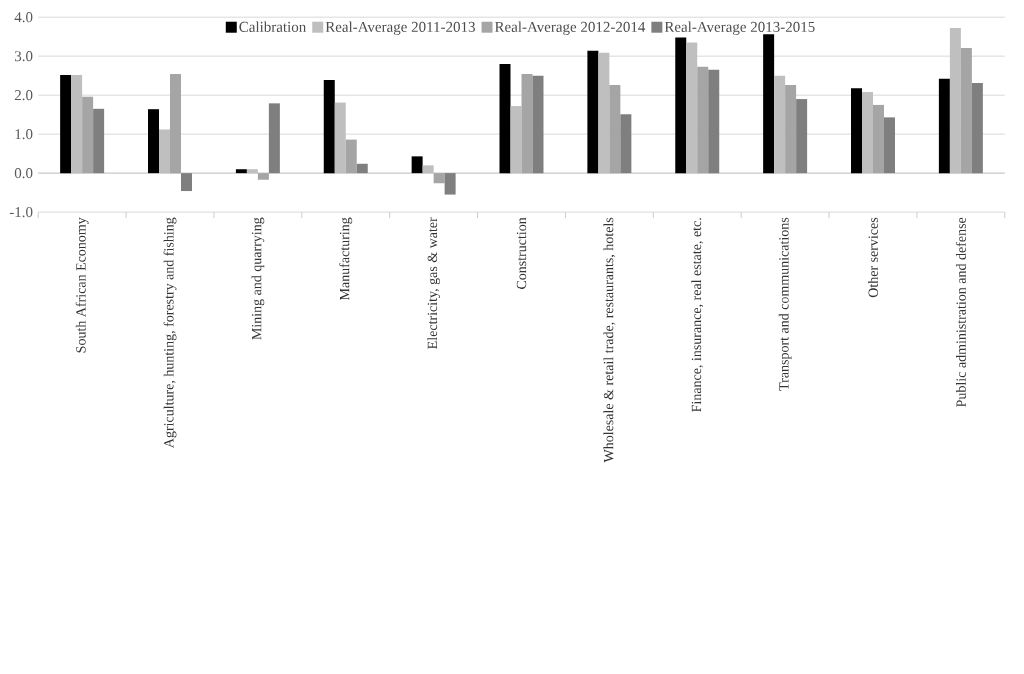 Image resolution: width=1024 pixels, height=674 pixels. Describe the element at coordinates (521, 253) in the screenshot. I see `x-tick-label: Construction` at that location.